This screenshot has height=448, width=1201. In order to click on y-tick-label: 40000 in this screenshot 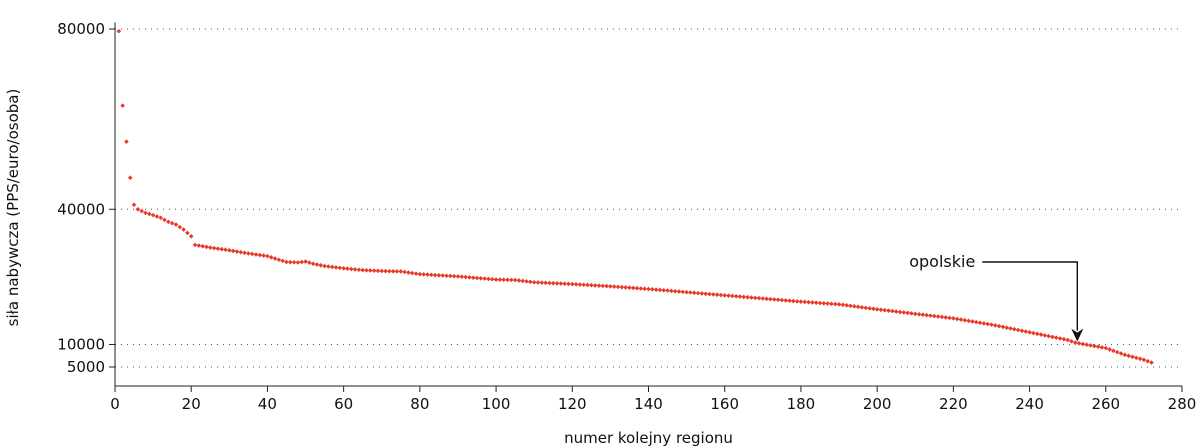, I will do `click(81, 209)`.